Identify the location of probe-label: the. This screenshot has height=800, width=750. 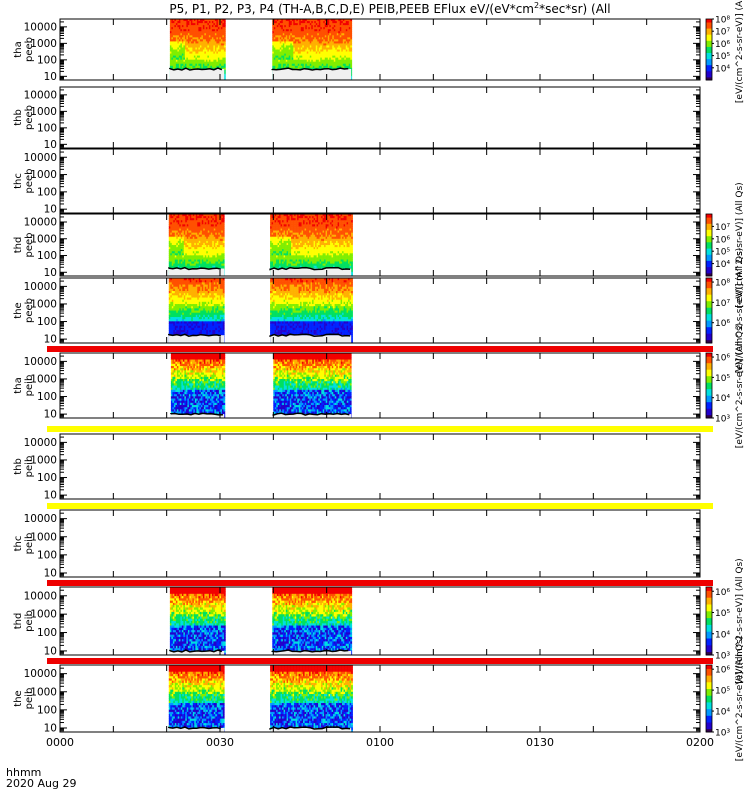
(18, 698).